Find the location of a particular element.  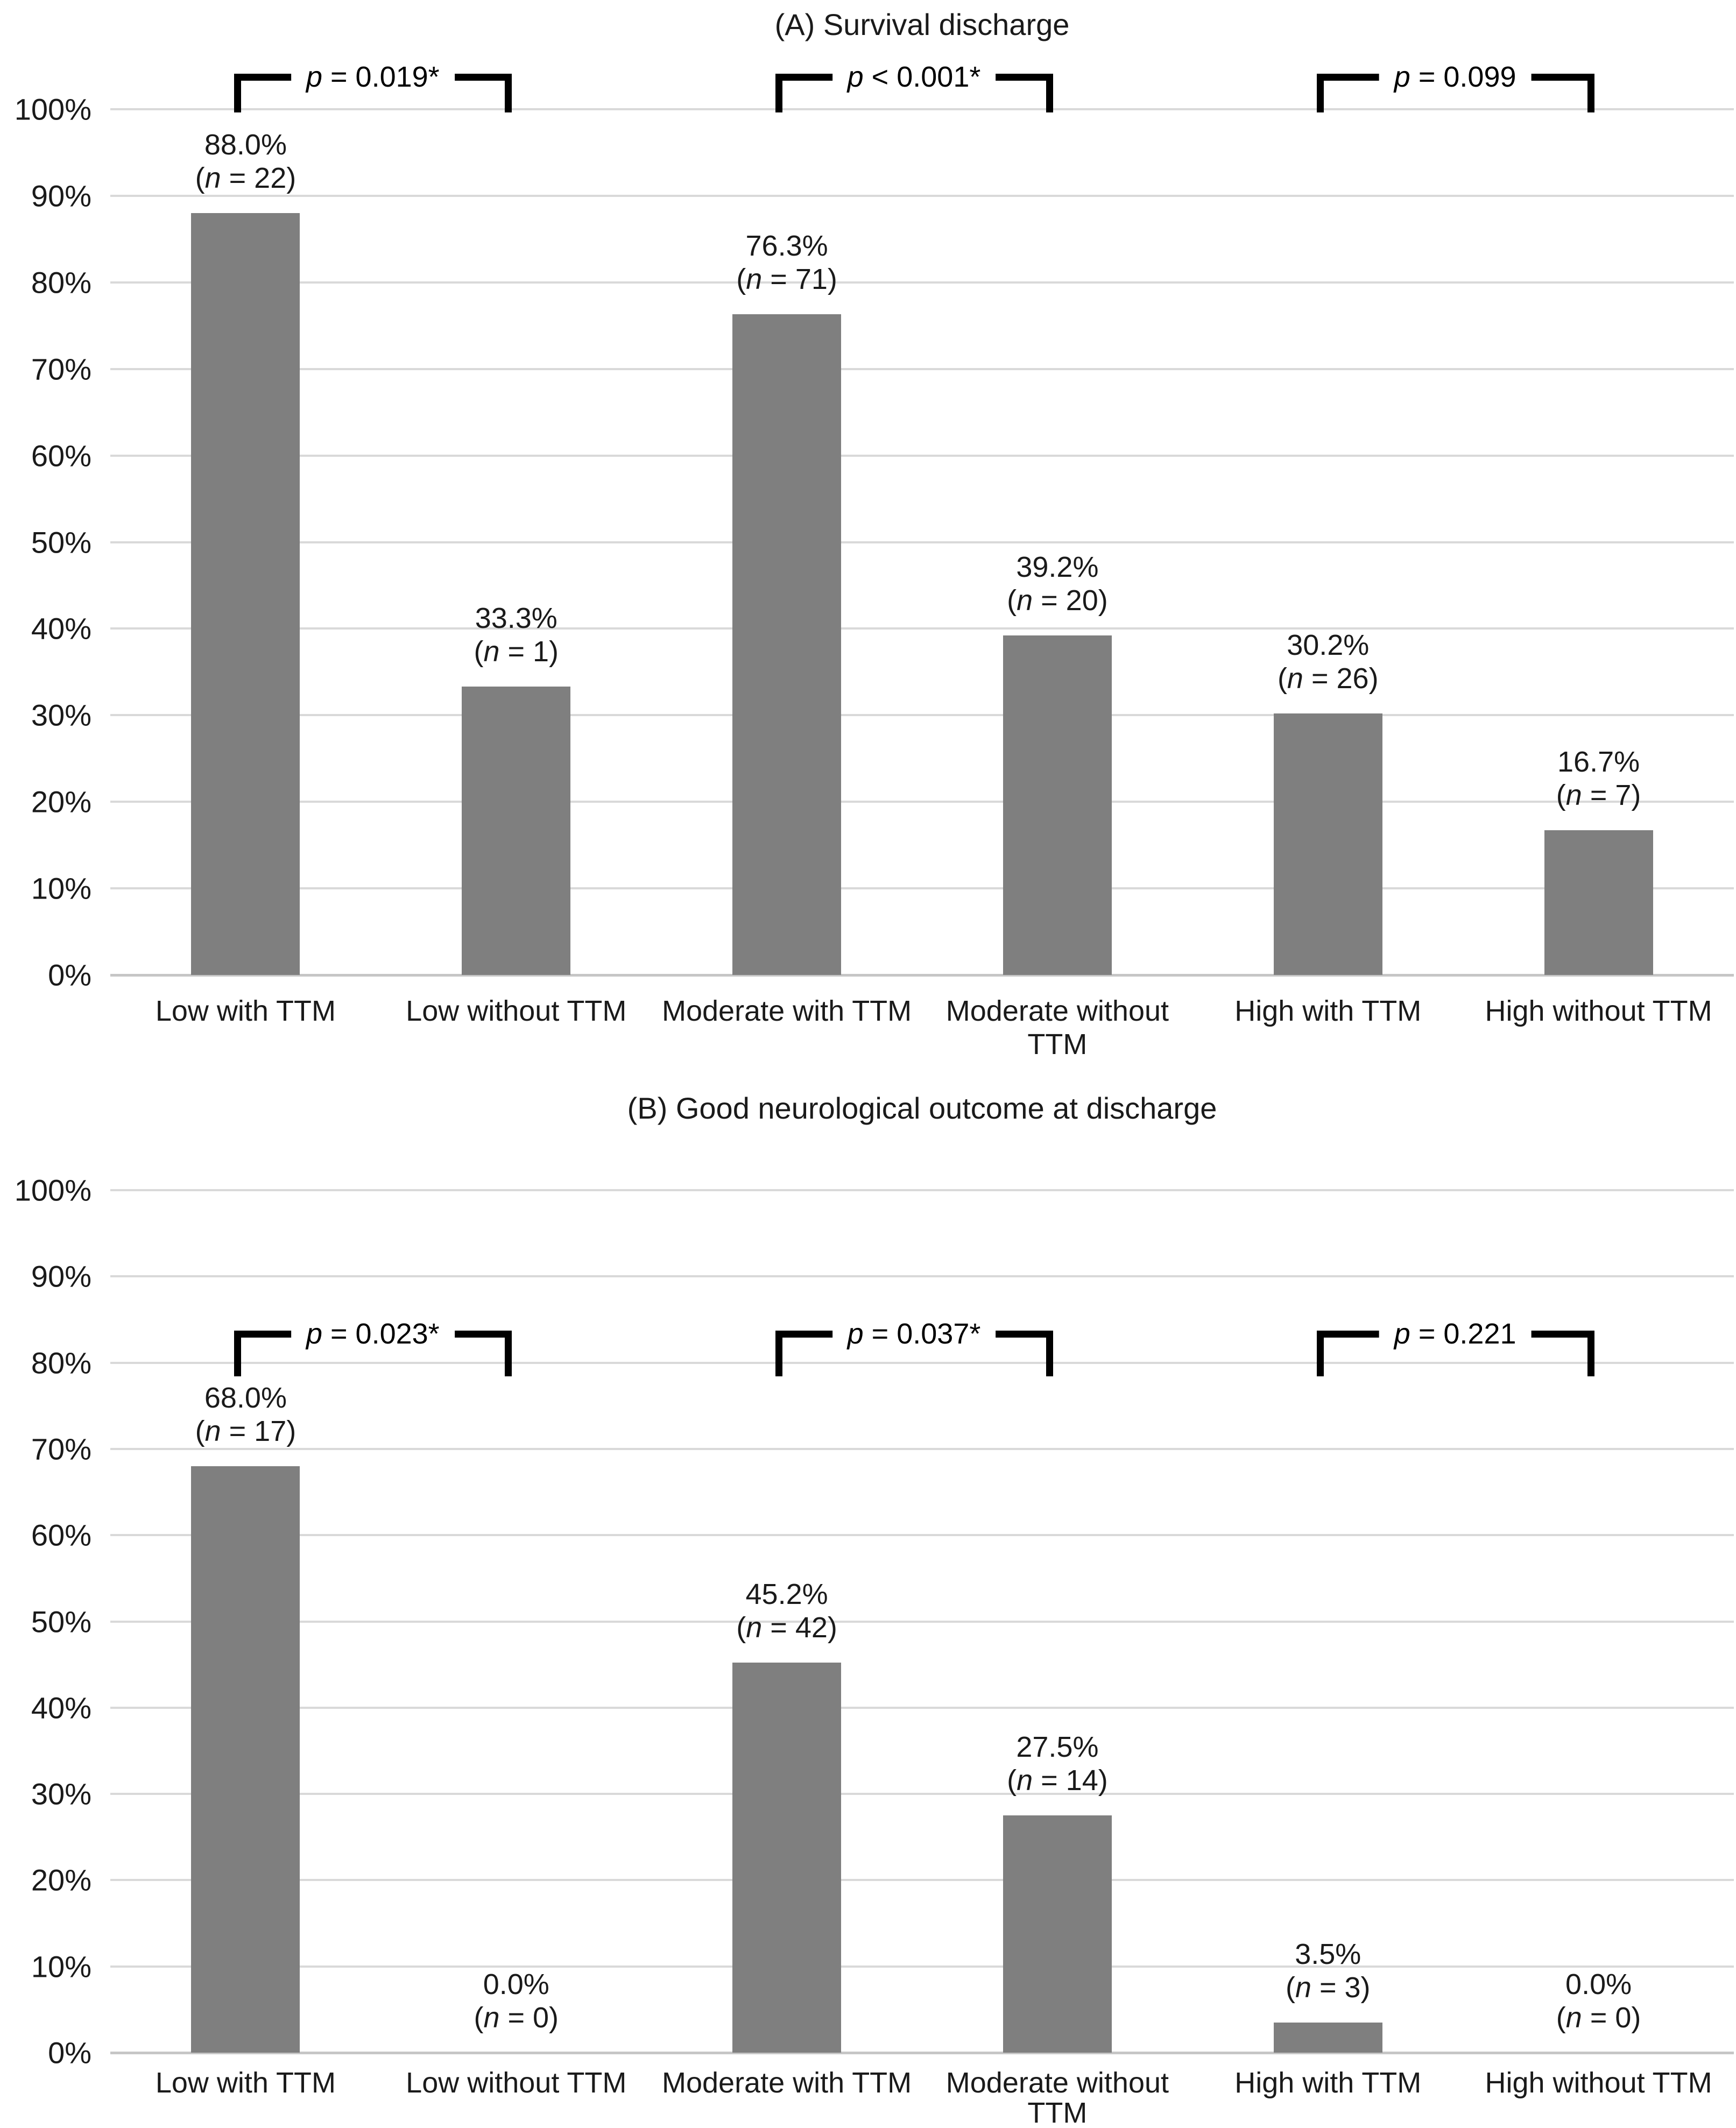

p-value-label: p = 0.019* is located at coordinates (373, 77).